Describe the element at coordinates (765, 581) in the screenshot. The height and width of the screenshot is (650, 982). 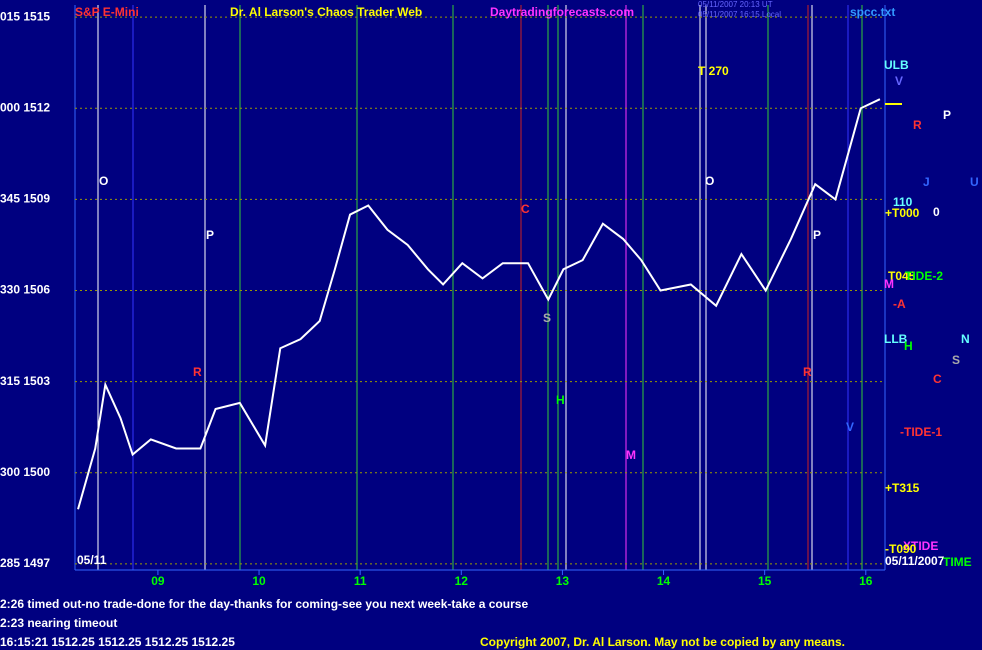
I see `x-tick-label: 15` at that location.